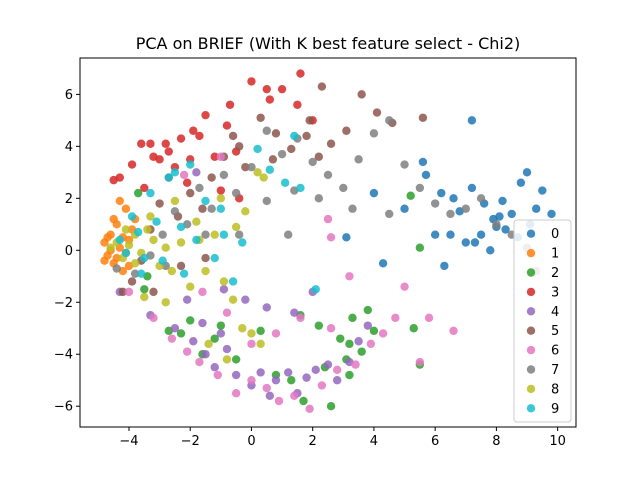 The width and height of the screenshot is (640, 480). What do you see at coordinates (69, 95) in the screenshot?
I see `y-tick-label-6: 6` at bounding box center [69, 95].